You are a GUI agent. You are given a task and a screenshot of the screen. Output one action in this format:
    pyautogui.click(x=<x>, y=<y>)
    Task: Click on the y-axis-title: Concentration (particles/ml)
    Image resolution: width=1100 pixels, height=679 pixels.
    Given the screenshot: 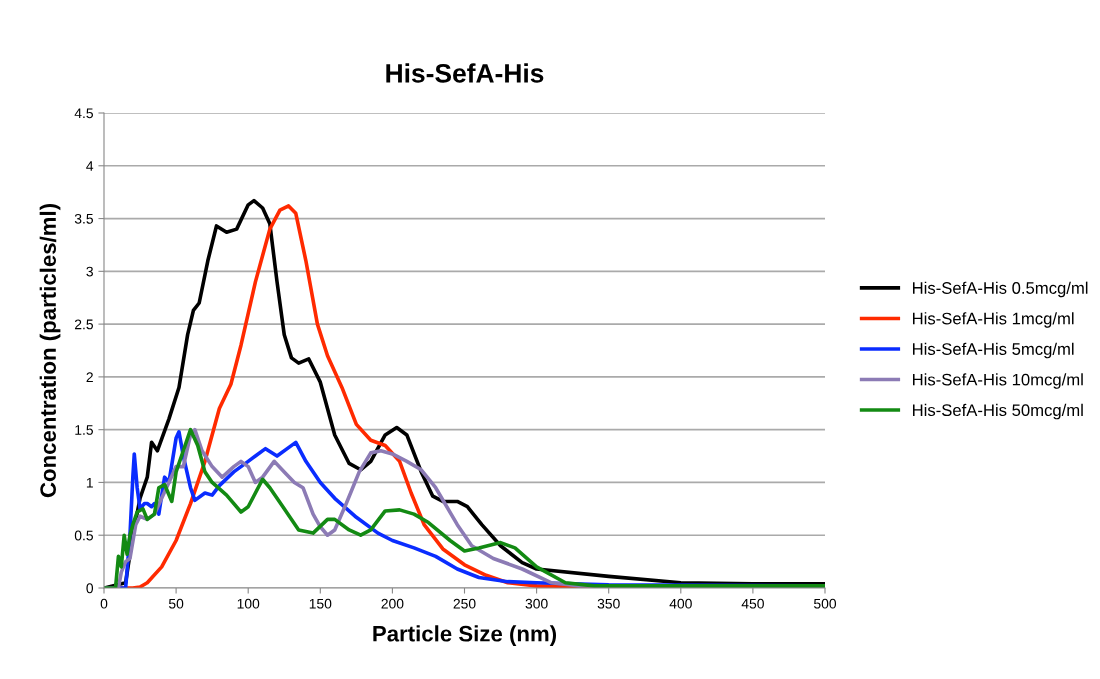 What is the action you would take?
    pyautogui.click(x=50, y=351)
    